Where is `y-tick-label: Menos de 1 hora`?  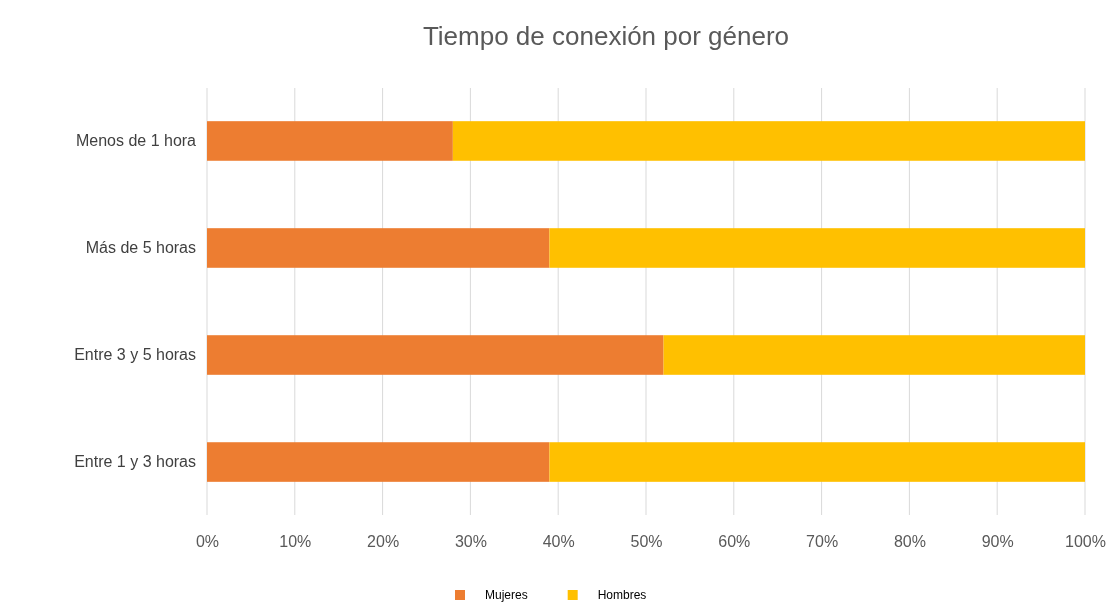
y-tick-label: Menos de 1 hora is located at coordinates (136, 141).